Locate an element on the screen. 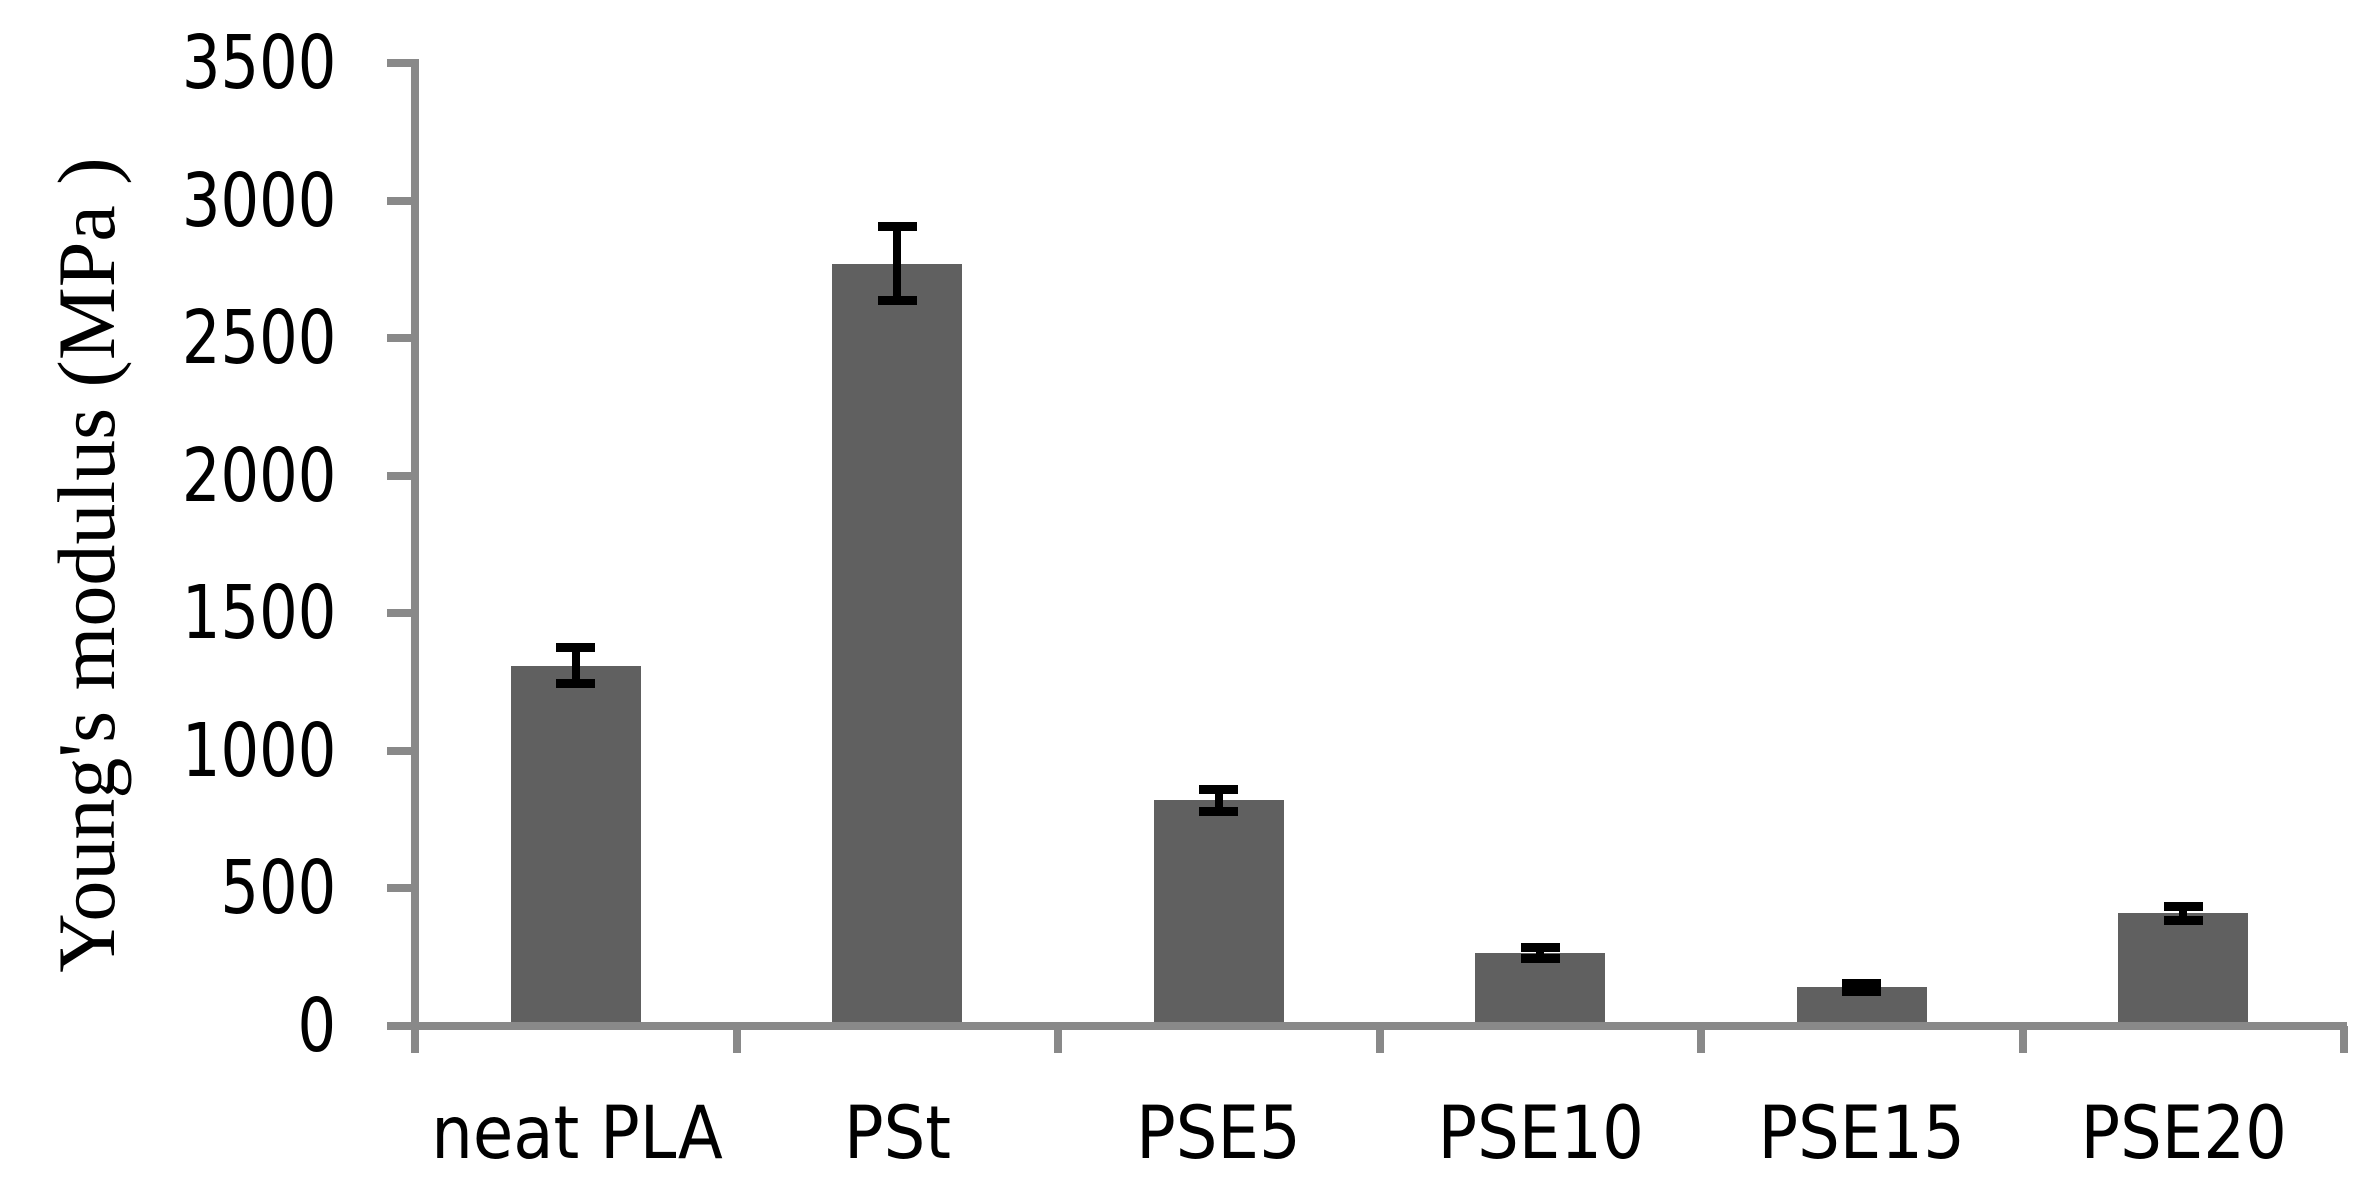 This screenshot has height=1189, width=2369. y-tick-label: 2500 is located at coordinates (226, 338).